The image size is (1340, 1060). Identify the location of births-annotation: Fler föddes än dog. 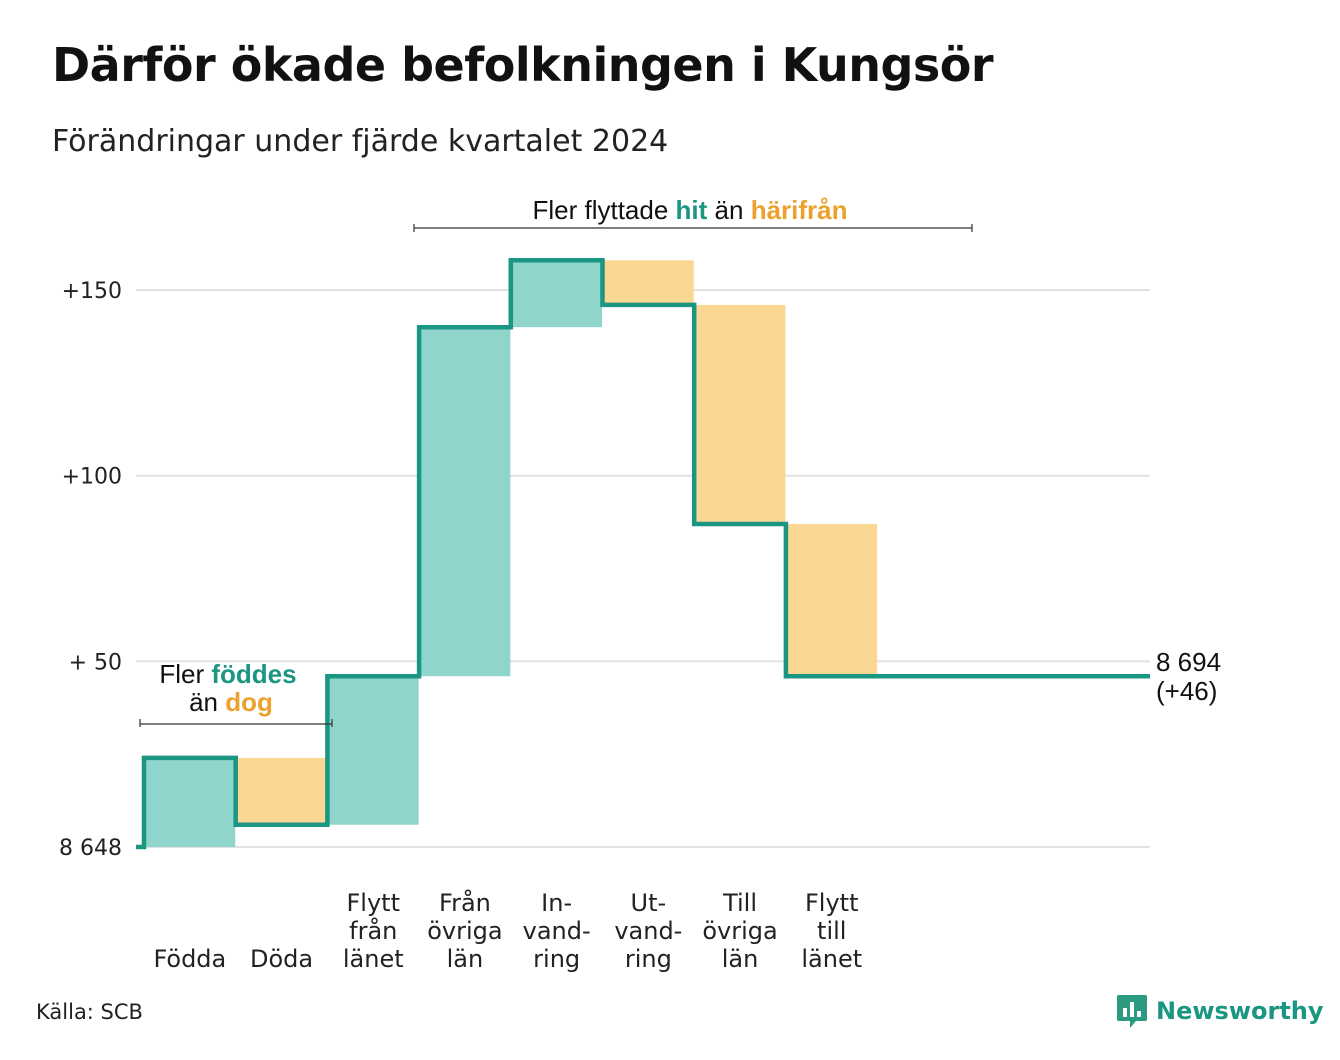
(236, 693).